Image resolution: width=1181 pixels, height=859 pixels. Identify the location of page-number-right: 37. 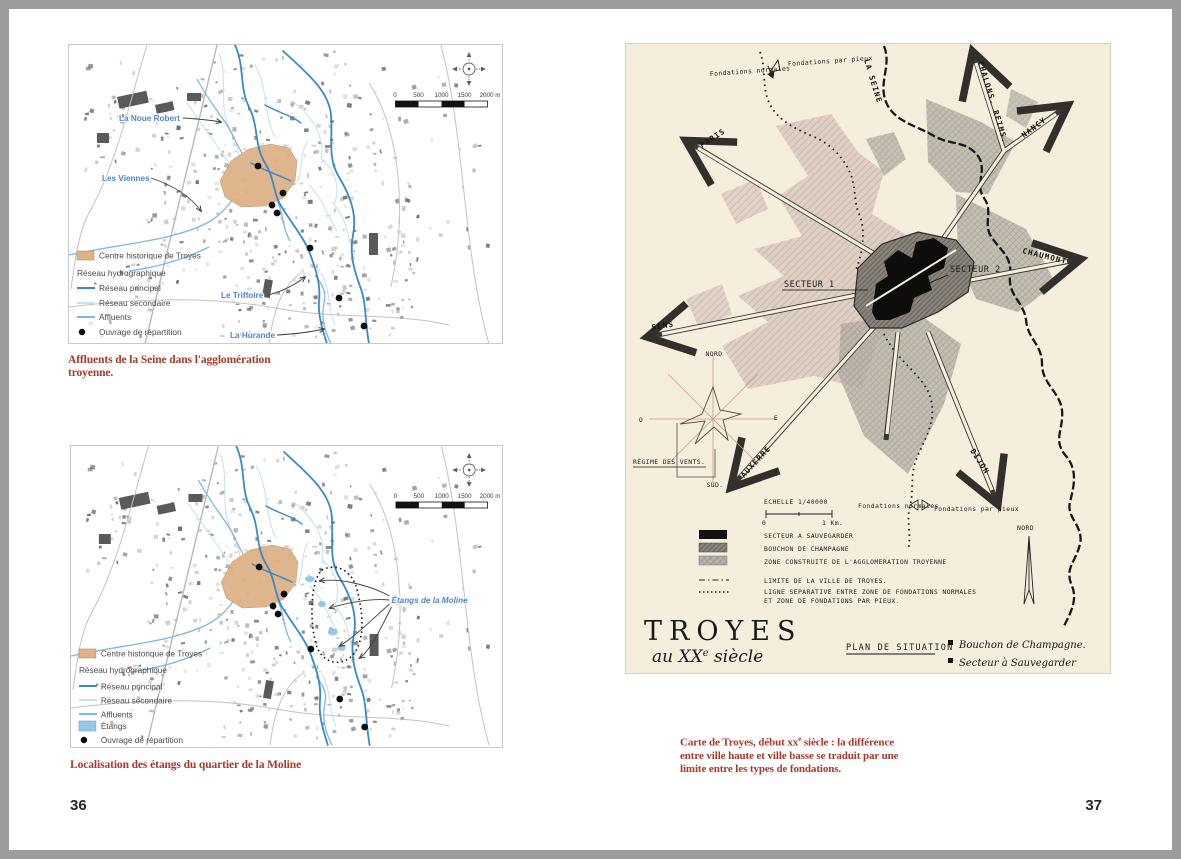
(1093, 805).